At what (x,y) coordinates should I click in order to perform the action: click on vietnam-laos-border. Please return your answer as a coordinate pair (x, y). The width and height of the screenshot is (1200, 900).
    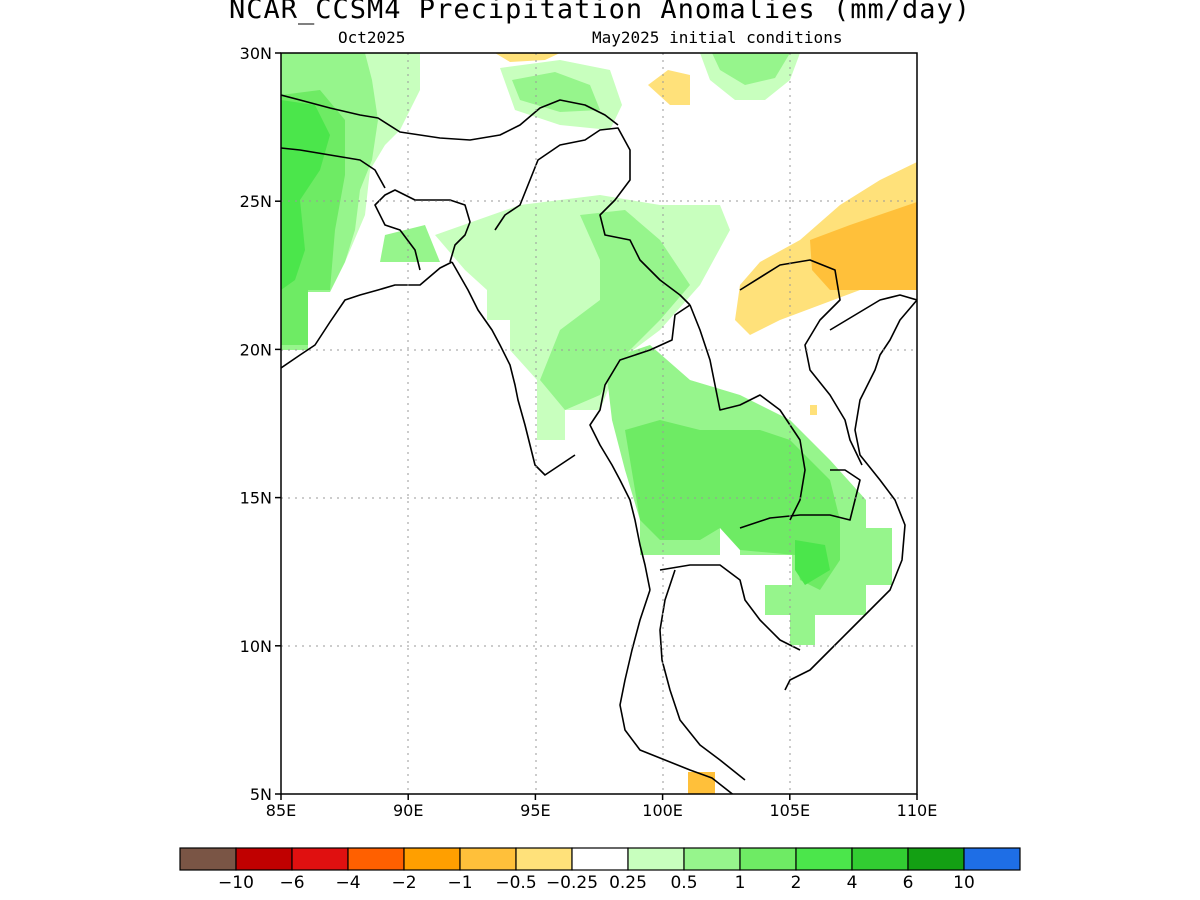
    Looking at the image, I should click on (801, 362).